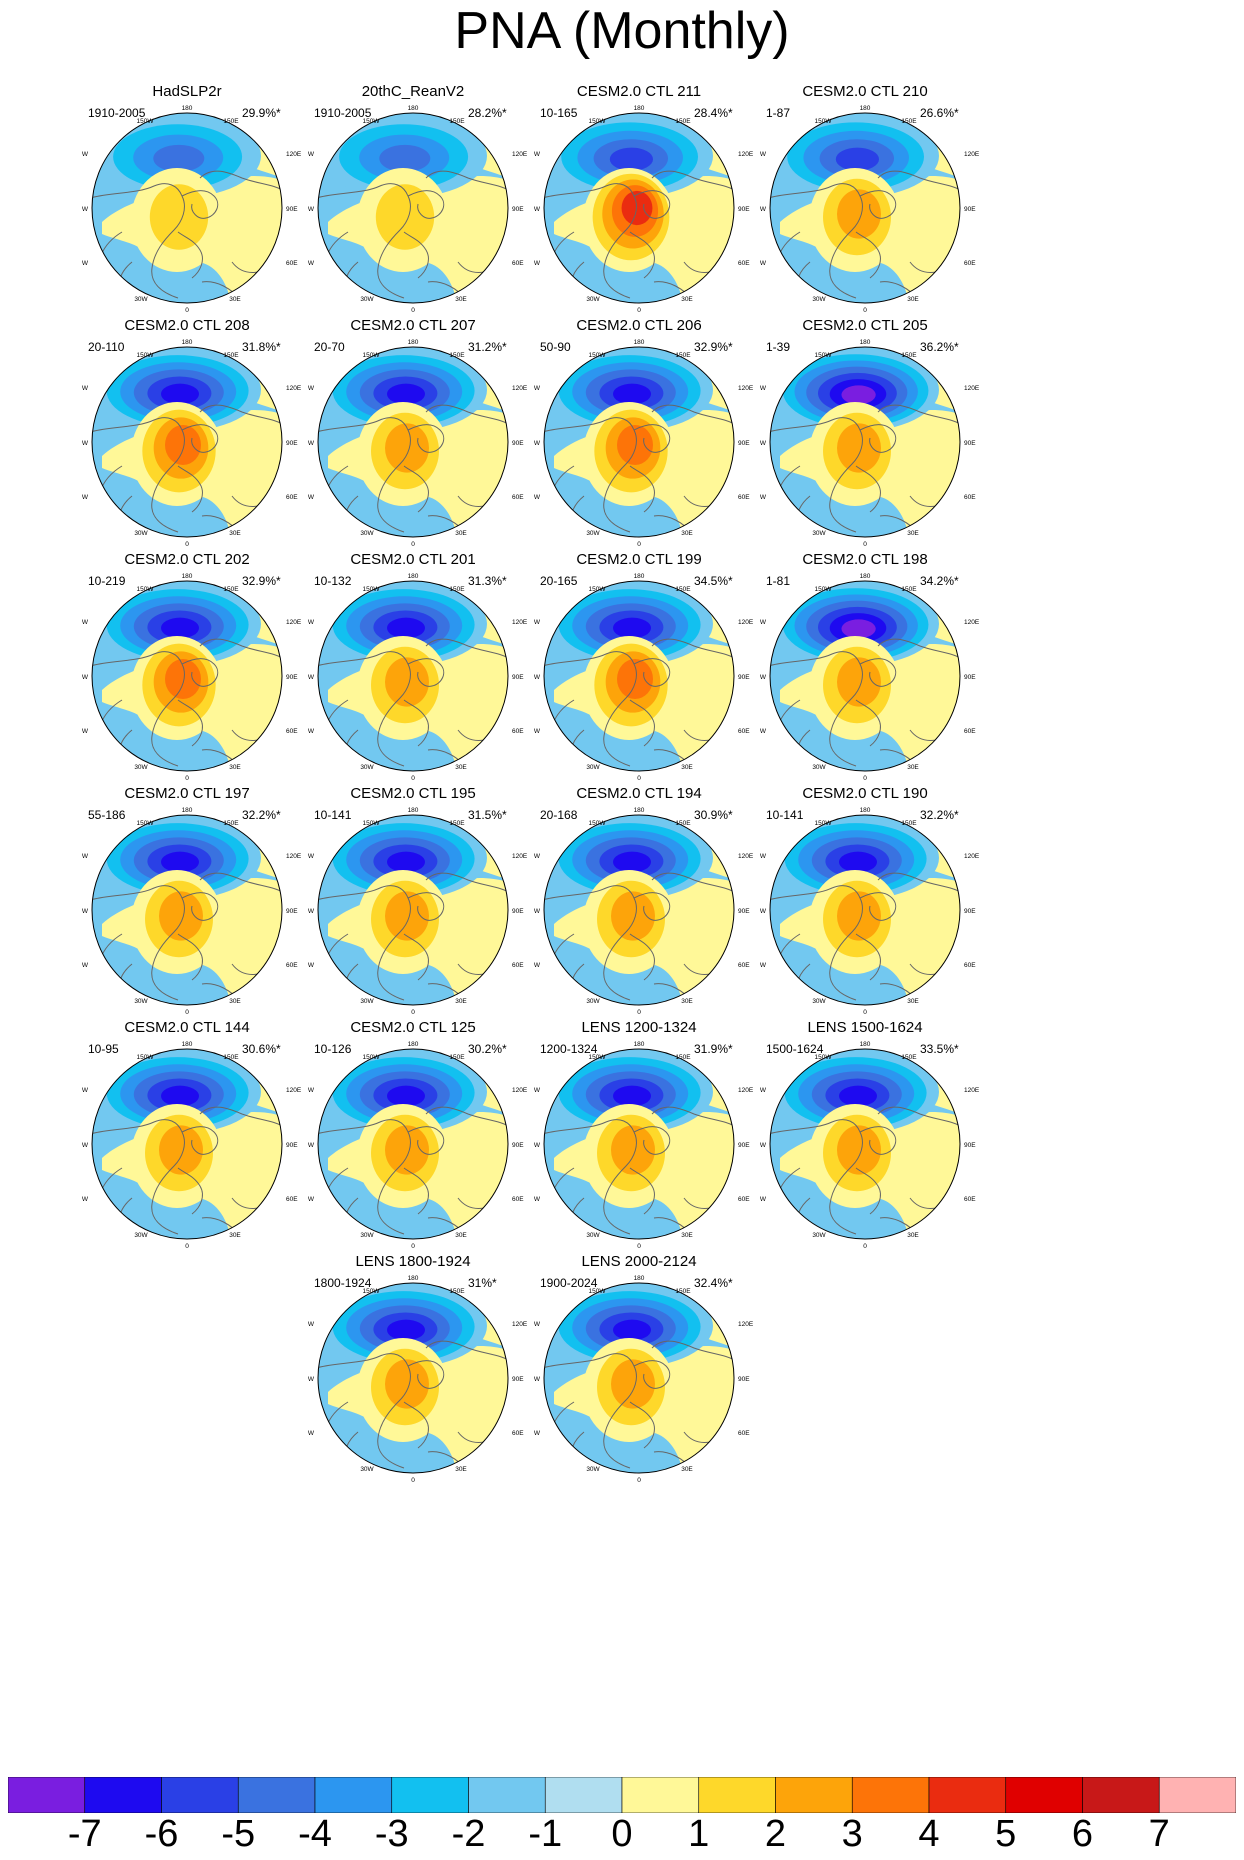  I want to click on panel-title: CESM2.0 CTL 125, so click(413, 1027).